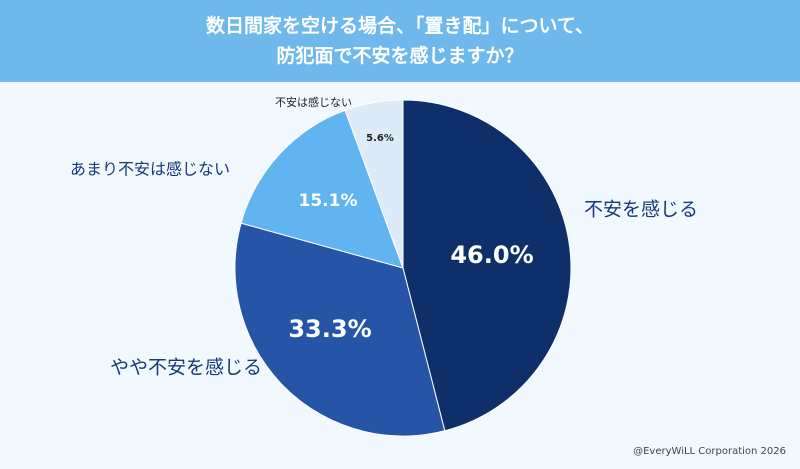  What do you see at coordinates (641, 210) in the screenshot?
I see `slice-category-label-1: 不安を感じる` at bounding box center [641, 210].